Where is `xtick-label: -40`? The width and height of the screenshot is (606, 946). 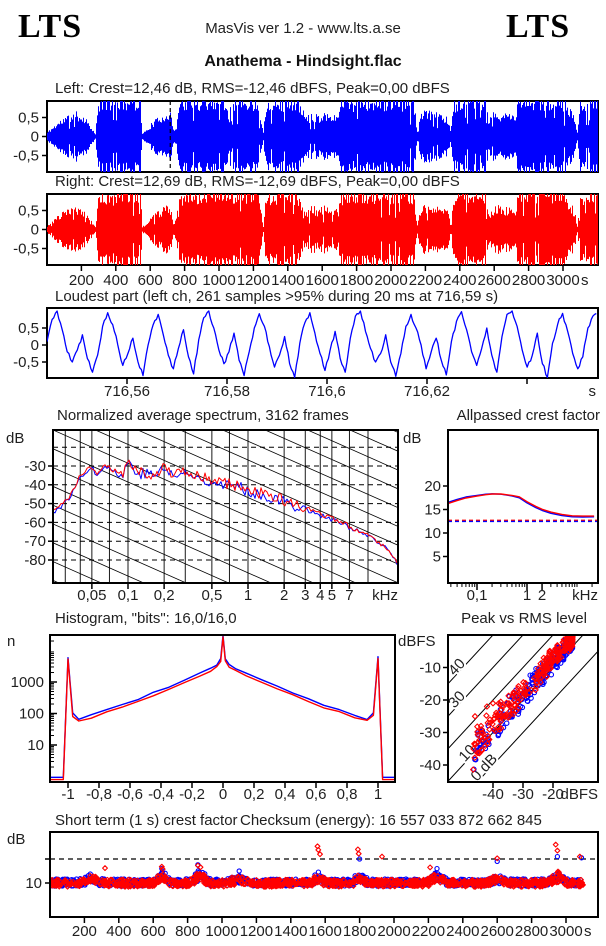
xtick-label: -40 is located at coordinates (493, 794).